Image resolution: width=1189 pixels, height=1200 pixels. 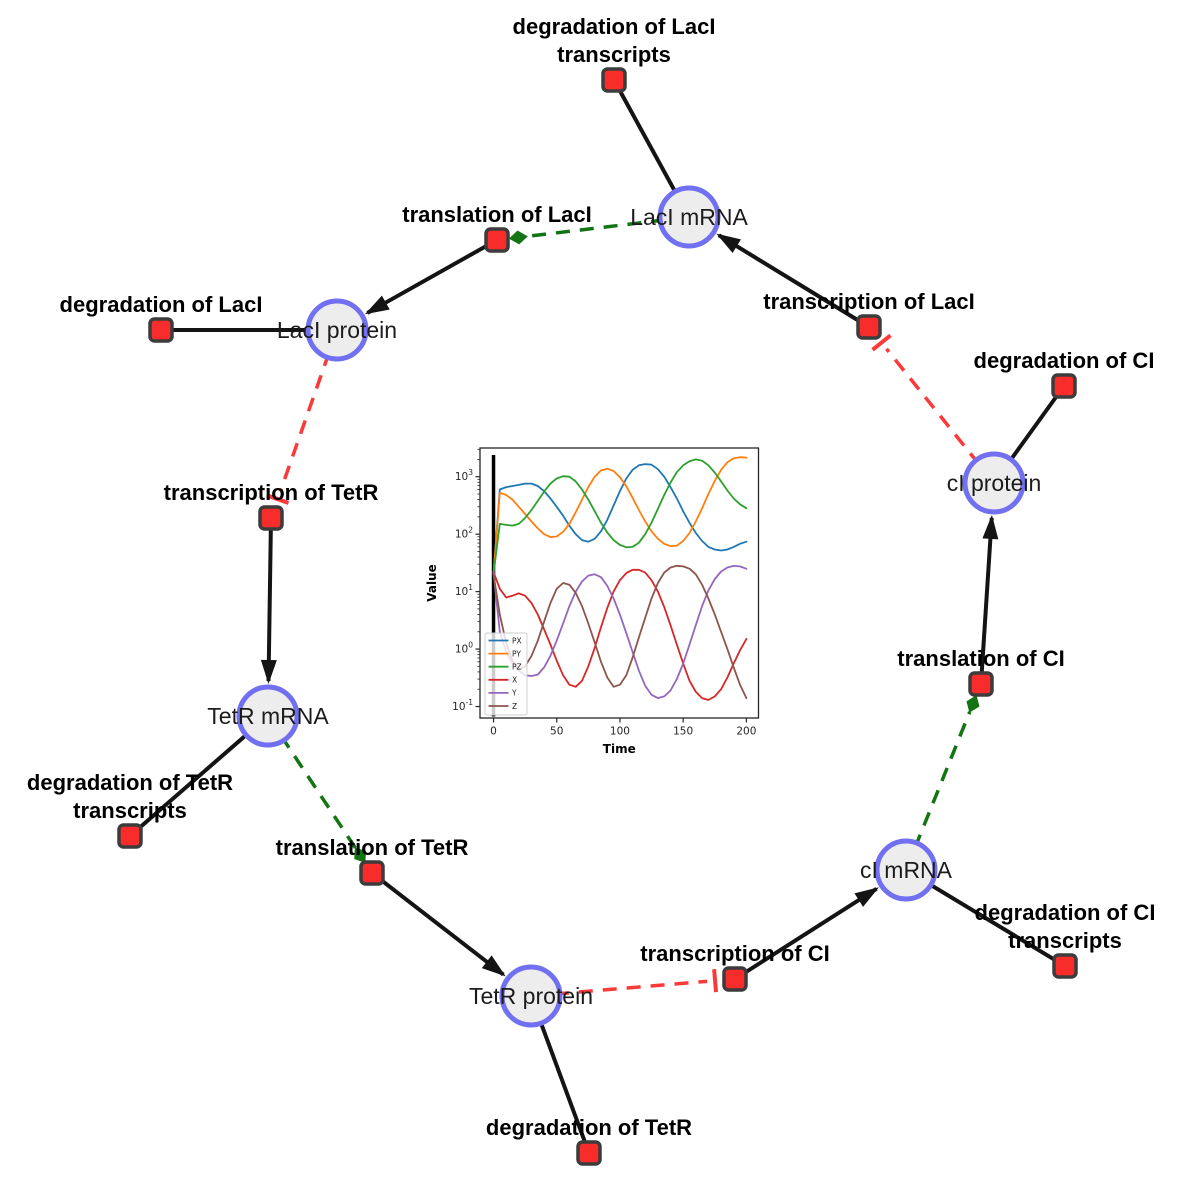 I want to click on edge-production-transl_tetr-to-tetr_protein, so click(x=437, y=924).